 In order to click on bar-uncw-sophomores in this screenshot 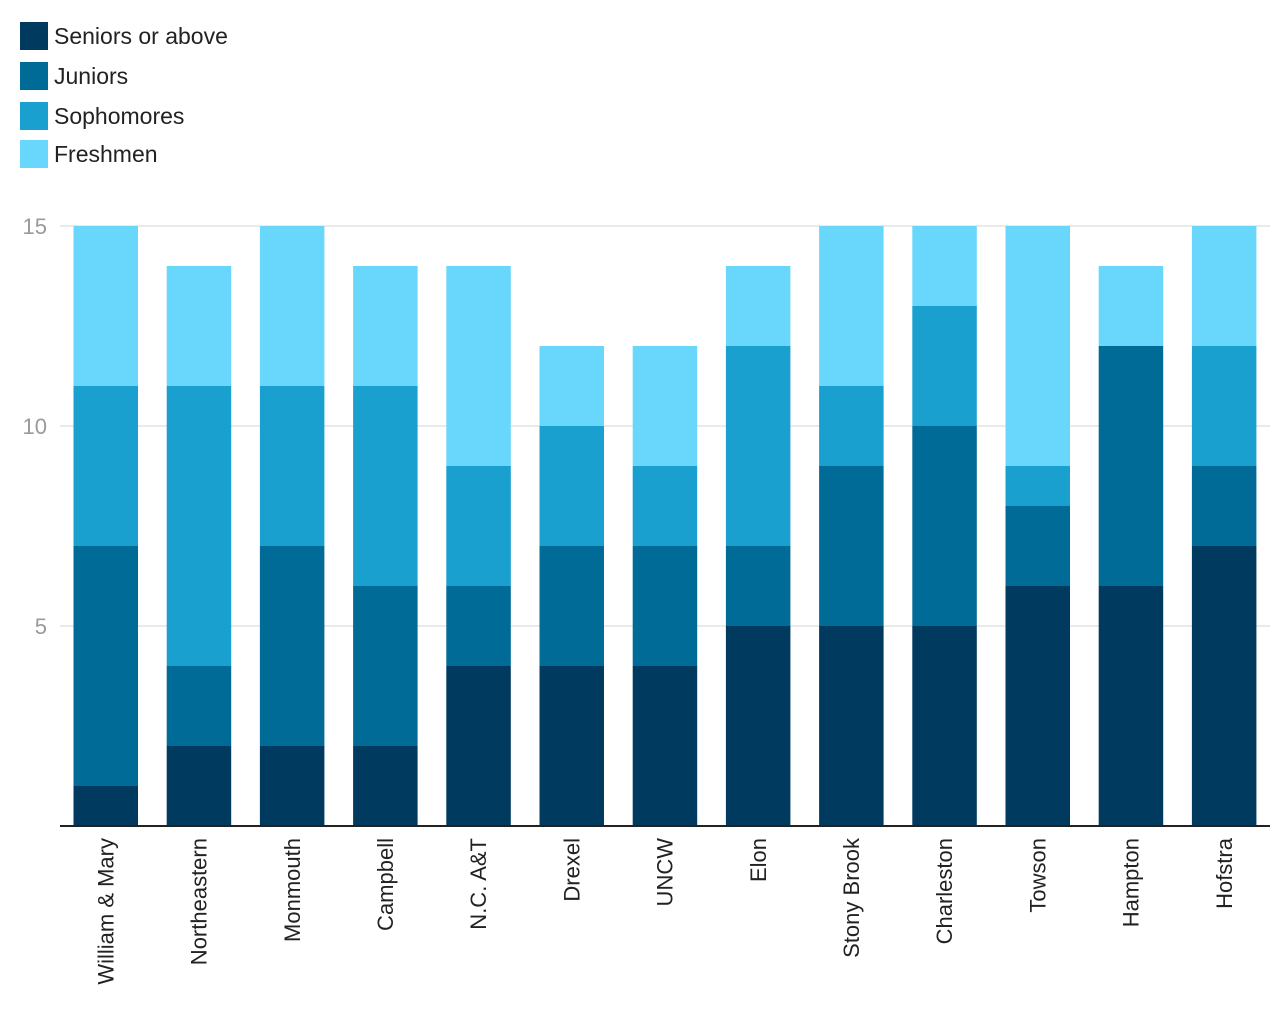, I will do `click(665, 506)`.